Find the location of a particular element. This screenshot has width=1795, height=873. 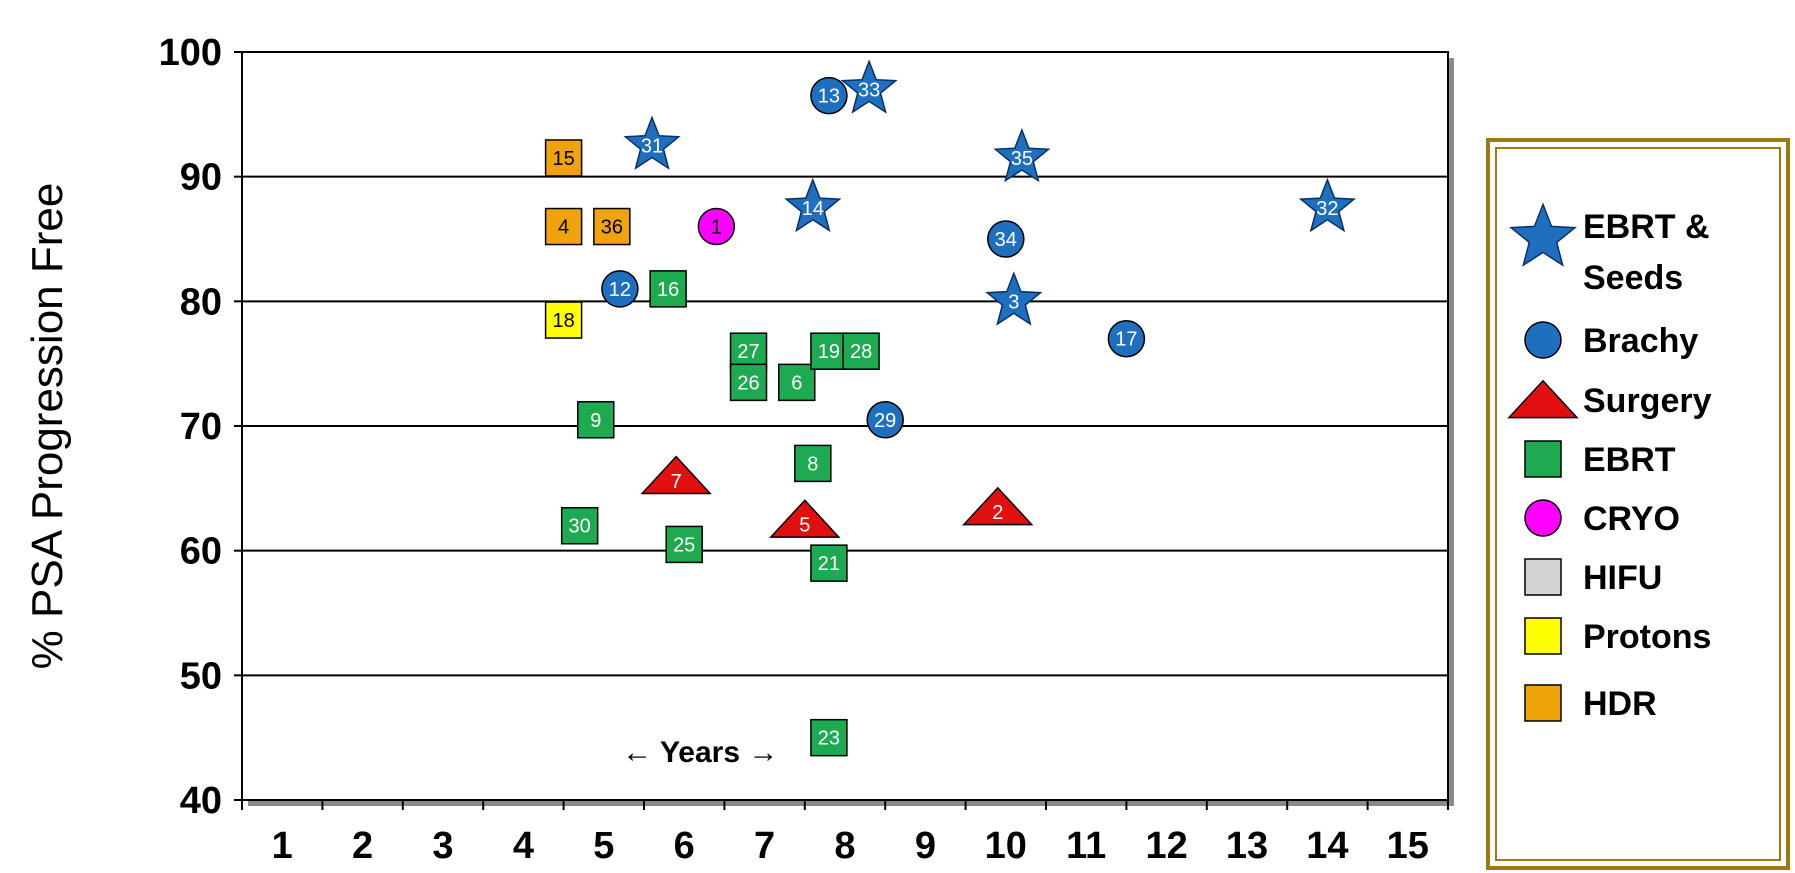

point-label-15: 15 is located at coordinates (563, 159).